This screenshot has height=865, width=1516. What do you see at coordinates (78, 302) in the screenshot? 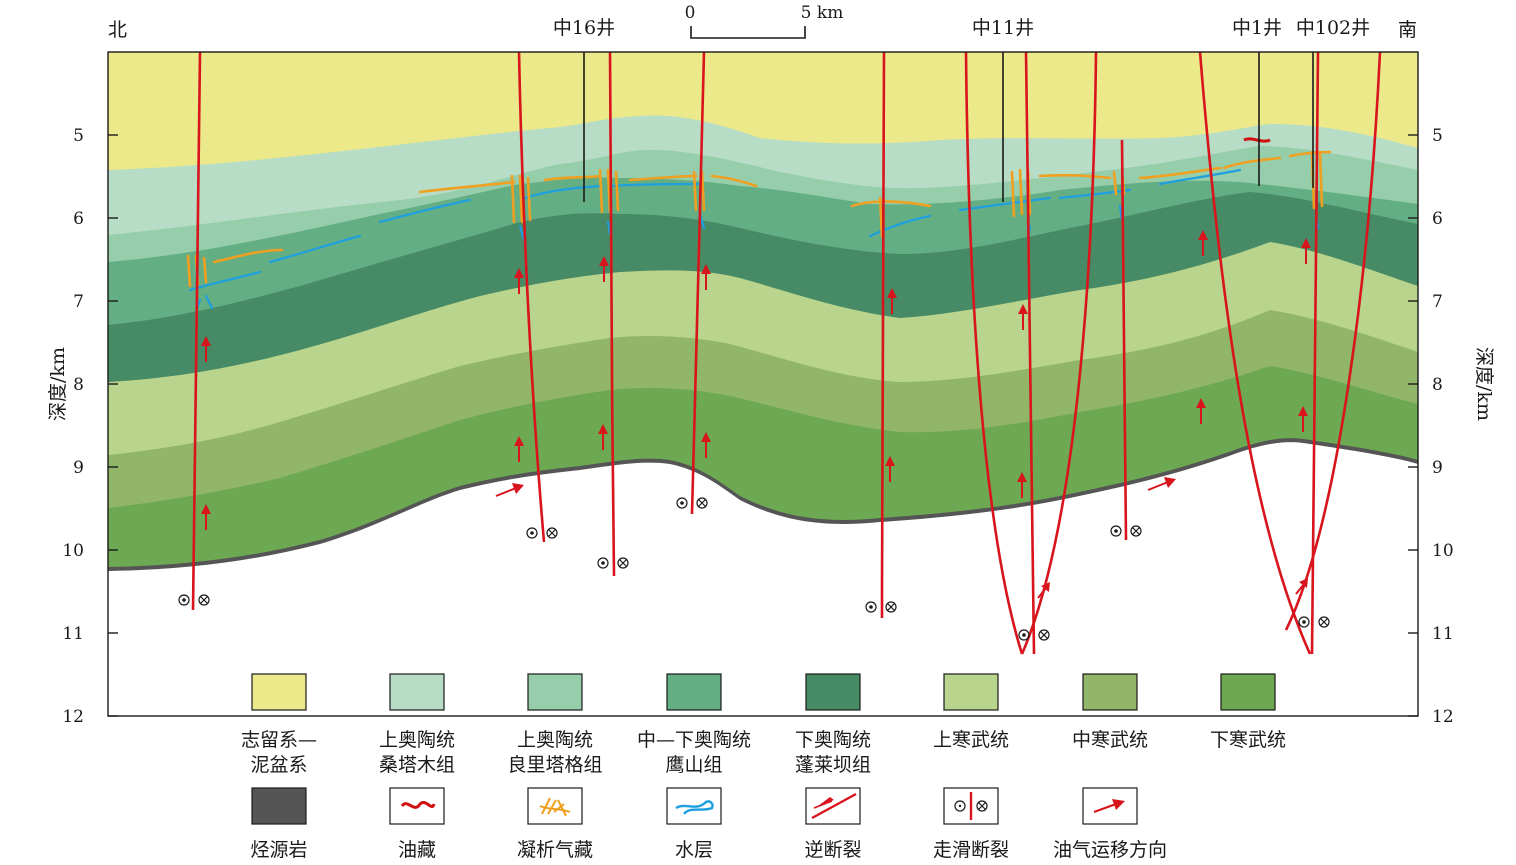
I see `left-axis-tick-label: 7` at bounding box center [78, 302].